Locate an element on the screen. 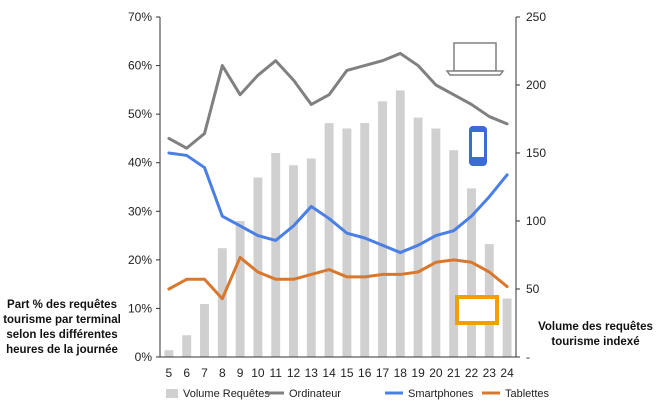 This screenshot has width=663, height=409. right-tick-label: 200 is located at coordinates (536, 85).